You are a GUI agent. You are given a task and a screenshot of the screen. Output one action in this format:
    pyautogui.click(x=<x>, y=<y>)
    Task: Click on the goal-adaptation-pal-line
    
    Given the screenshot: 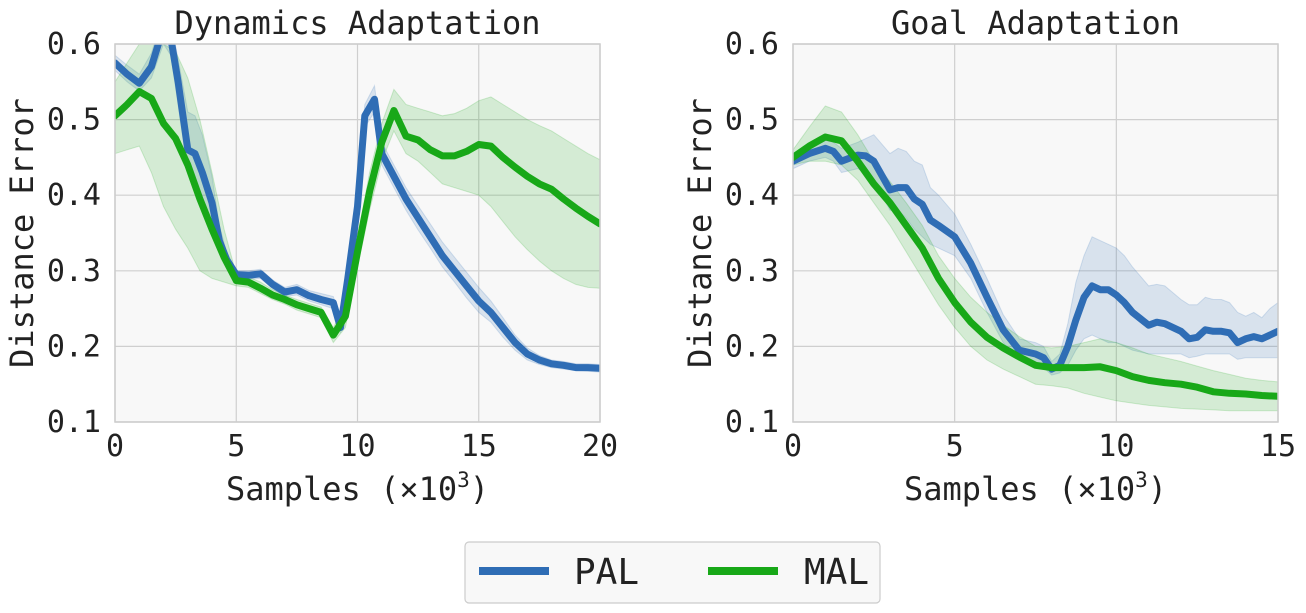 What is the action you would take?
    pyautogui.click(x=1035, y=258)
    